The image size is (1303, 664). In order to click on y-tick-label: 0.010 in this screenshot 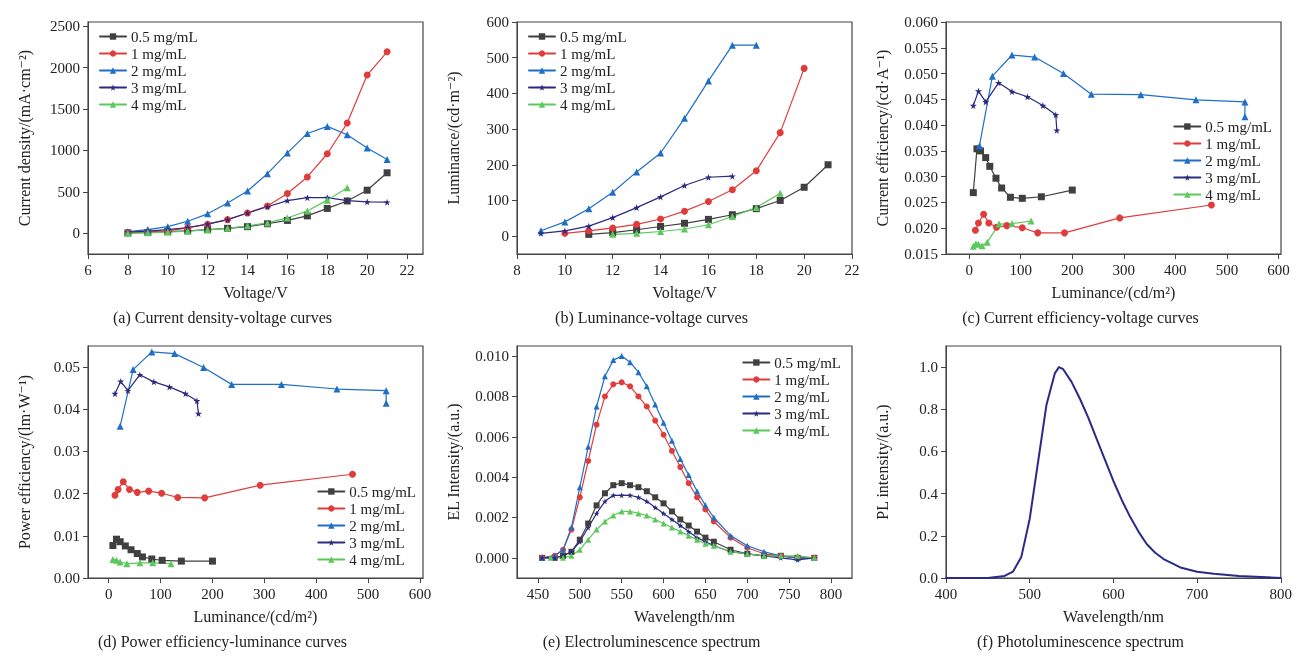, I will do `click(492, 356)`.